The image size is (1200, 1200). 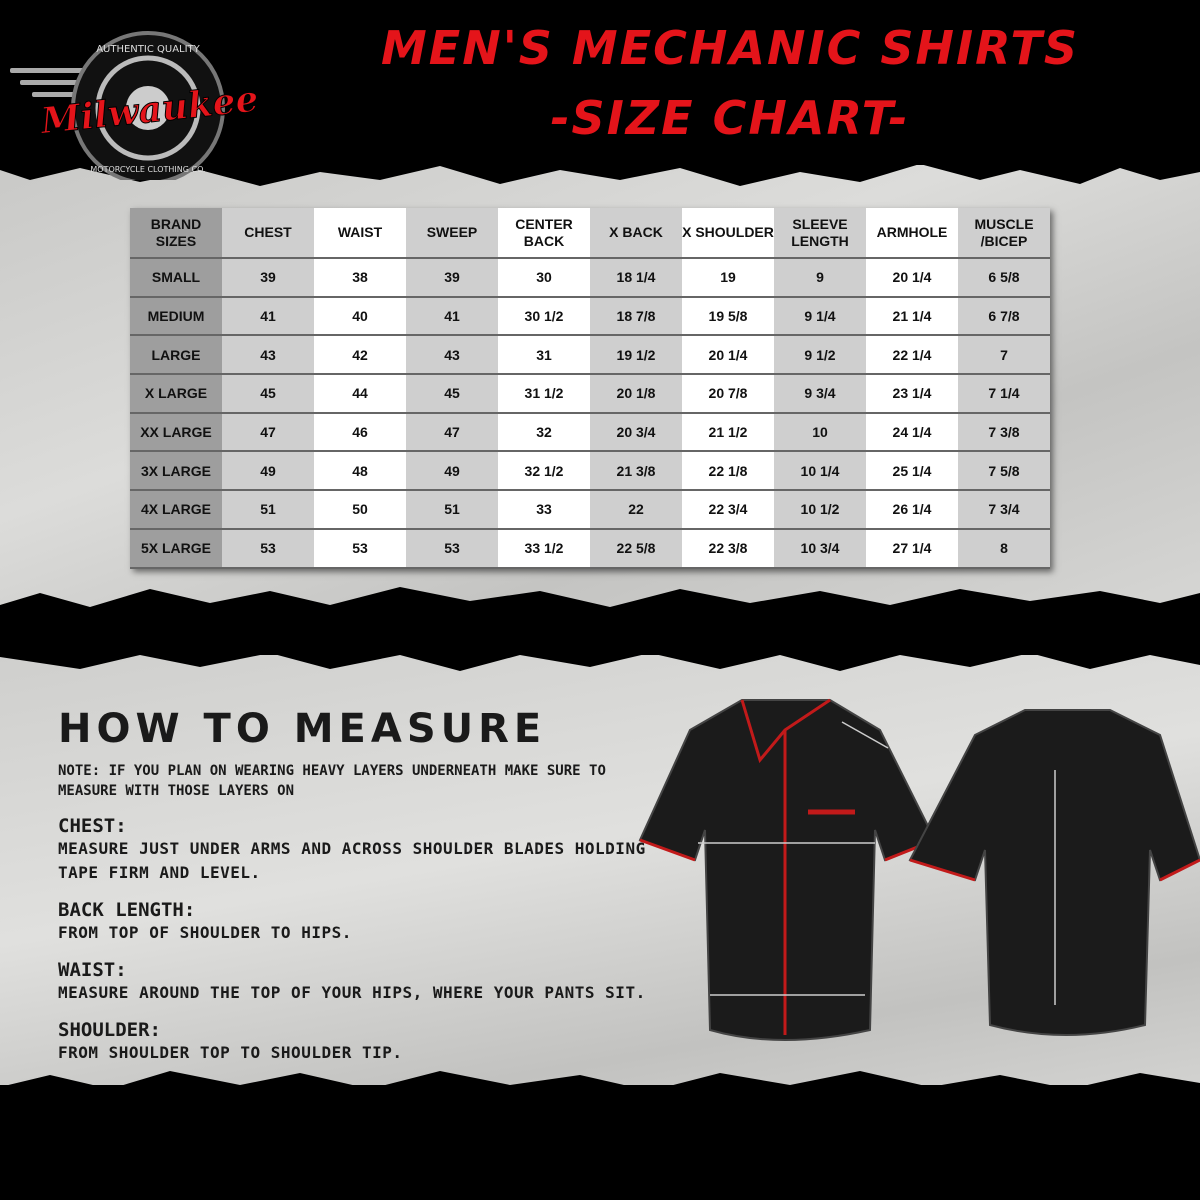 I want to click on section-label: WAIST:, so click(x=92, y=970).